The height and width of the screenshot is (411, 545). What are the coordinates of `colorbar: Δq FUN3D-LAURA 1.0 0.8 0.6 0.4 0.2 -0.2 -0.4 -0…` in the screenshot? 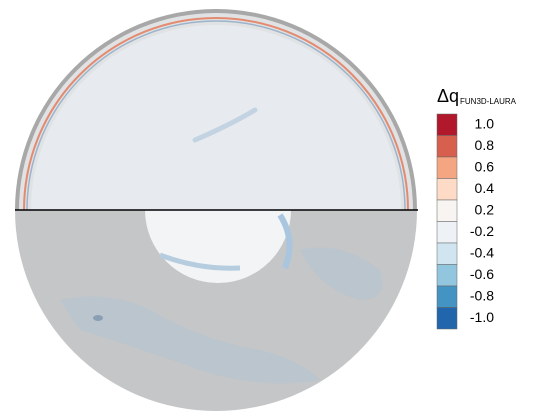 It's located at (476, 208).